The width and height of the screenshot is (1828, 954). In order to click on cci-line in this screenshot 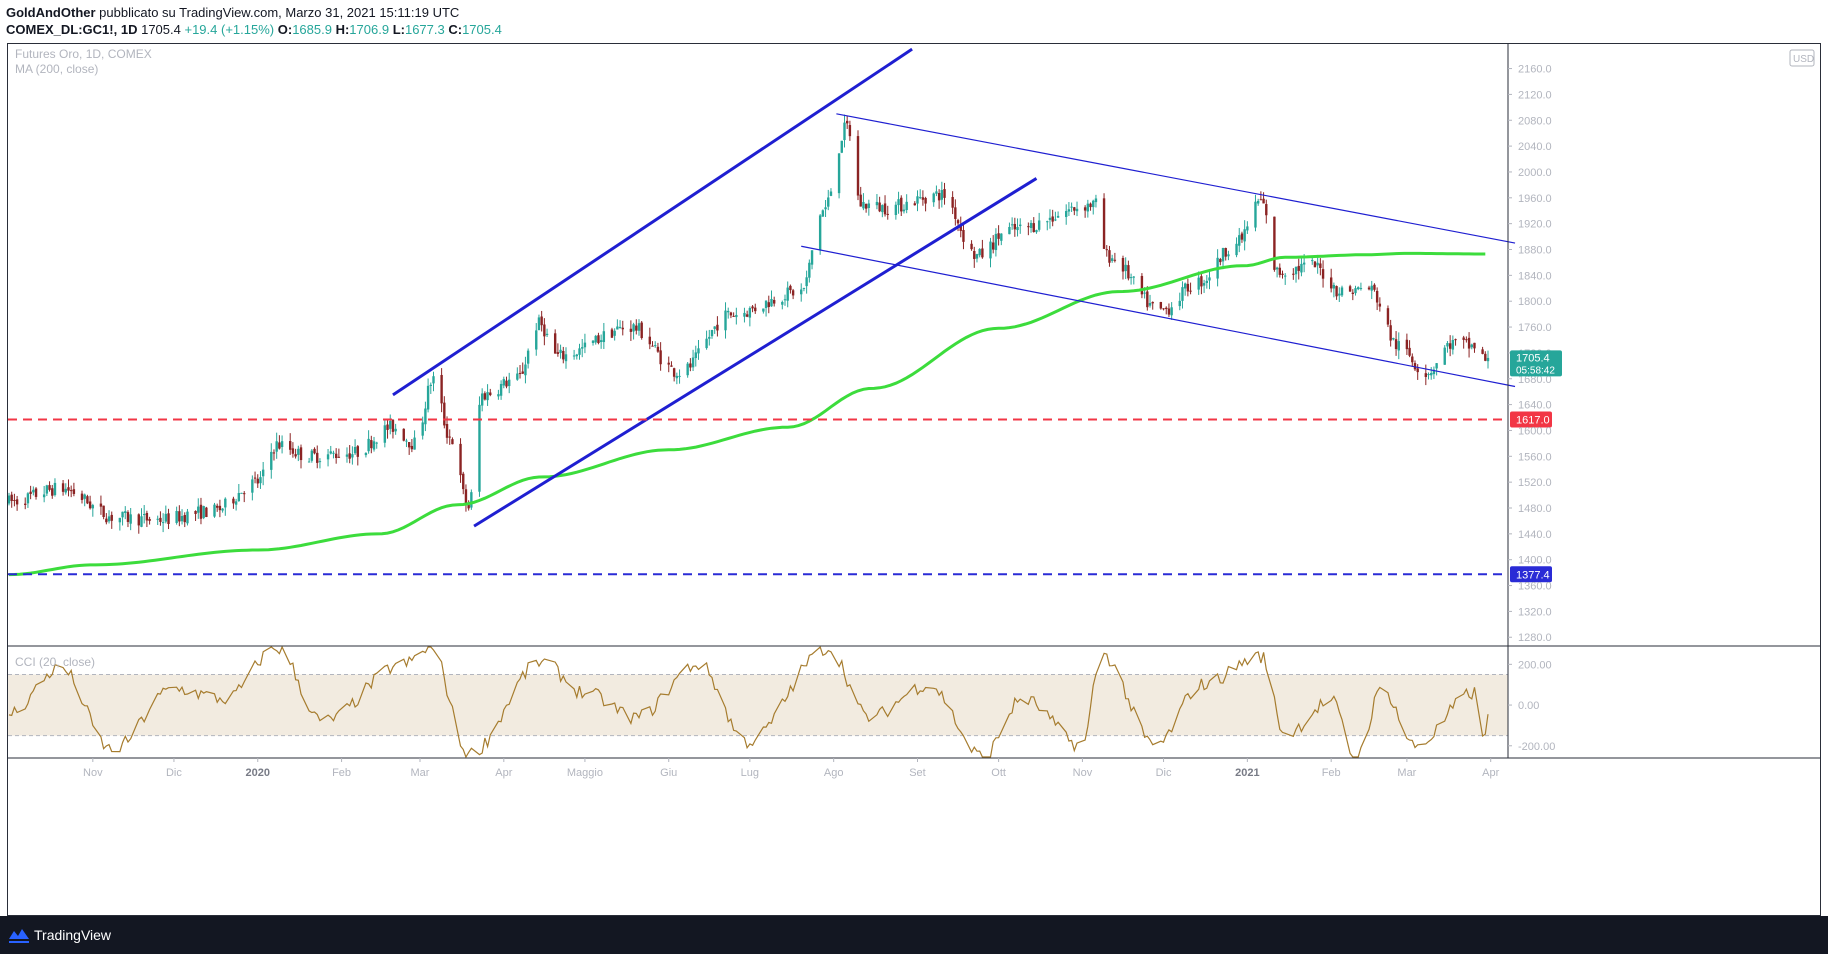, I will do `click(748, 702)`.